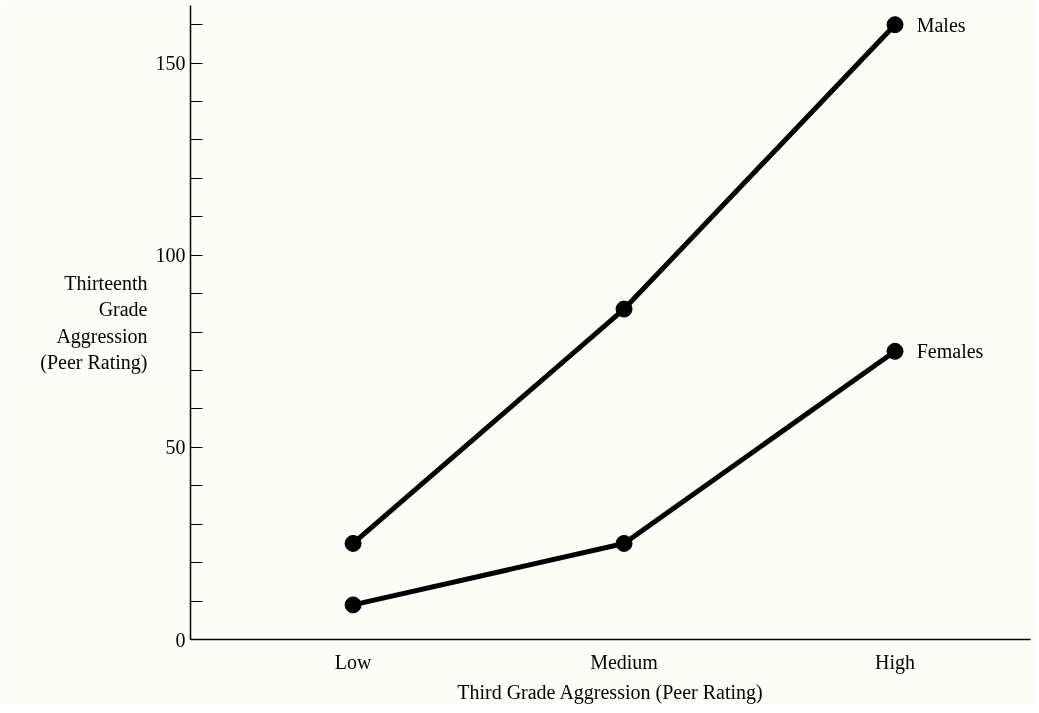 This screenshot has height=713, width=1039. Describe the element at coordinates (180, 639) in the screenshot. I see `y-tick-label: 0` at that location.